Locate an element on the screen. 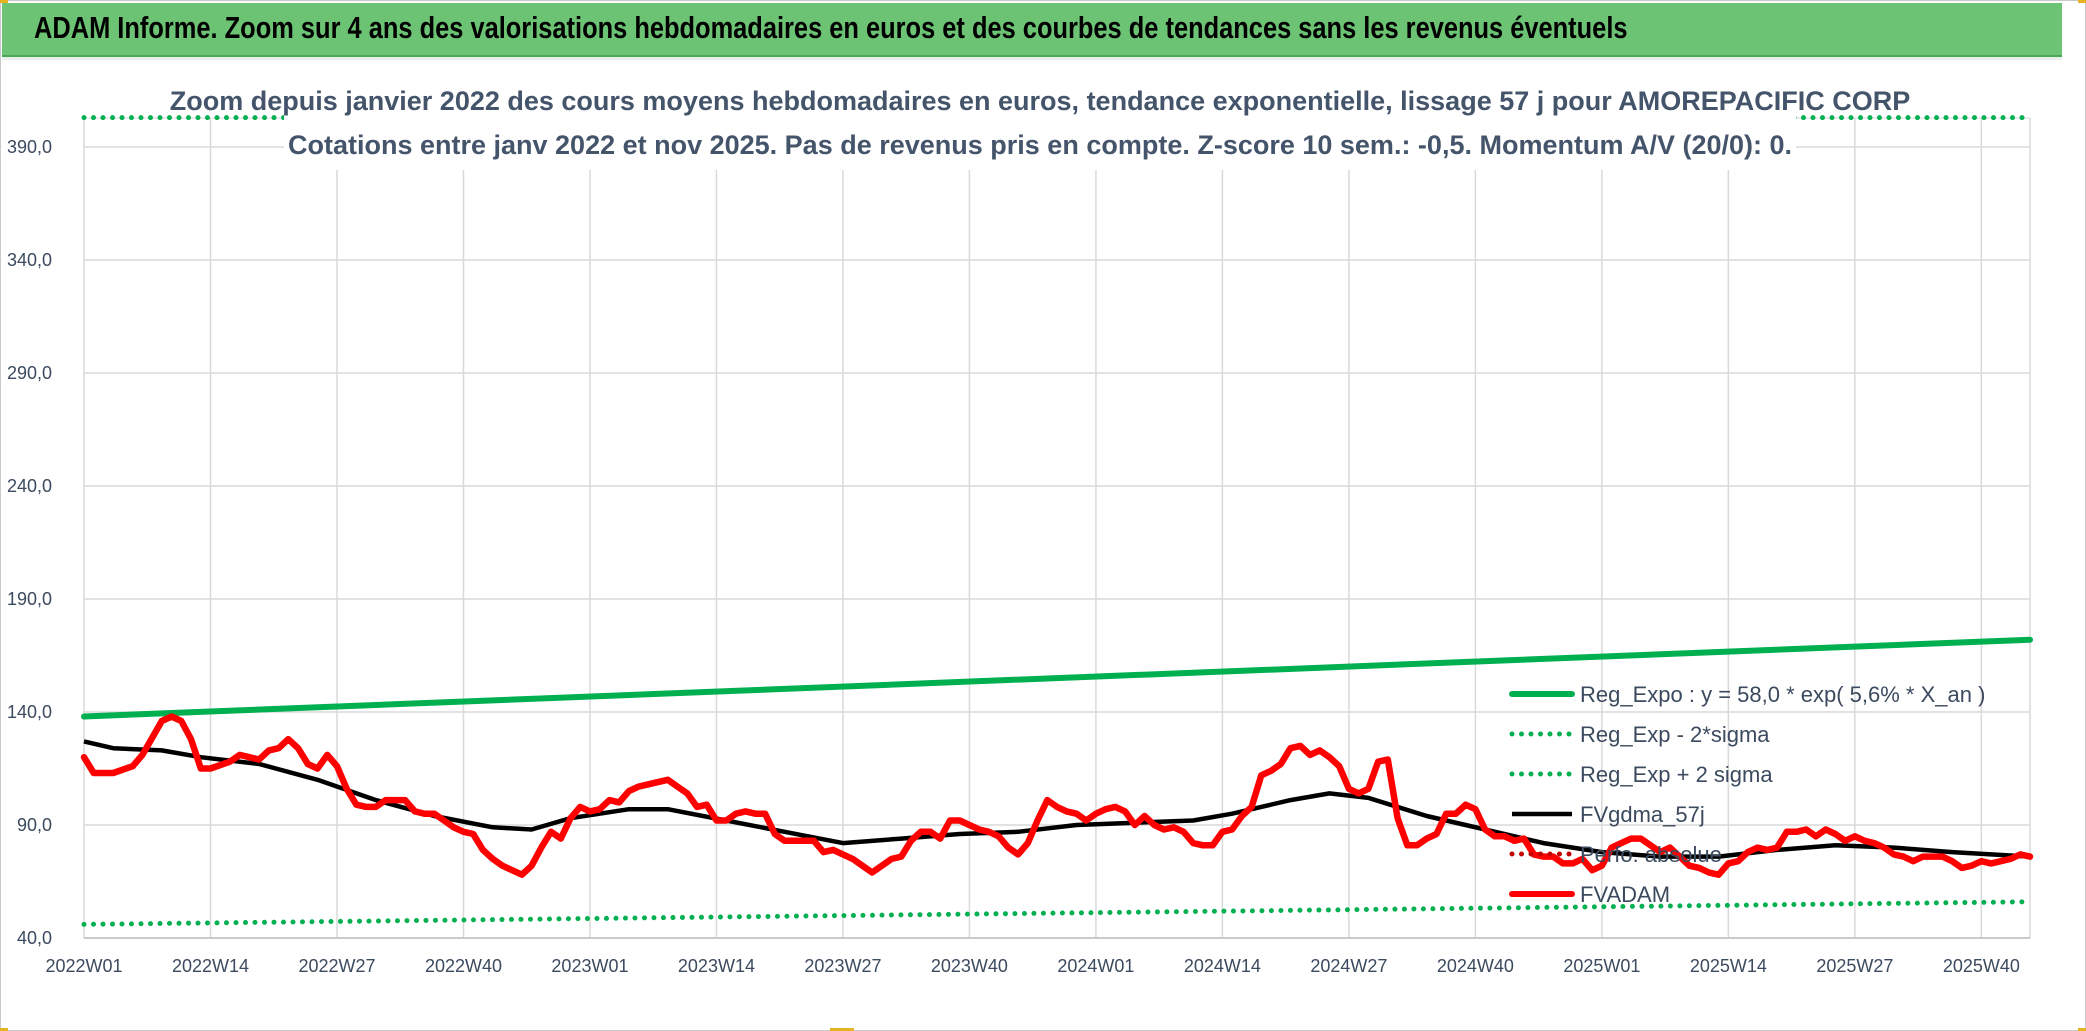  x-tick-label: 2025W01 is located at coordinates (1601, 966).